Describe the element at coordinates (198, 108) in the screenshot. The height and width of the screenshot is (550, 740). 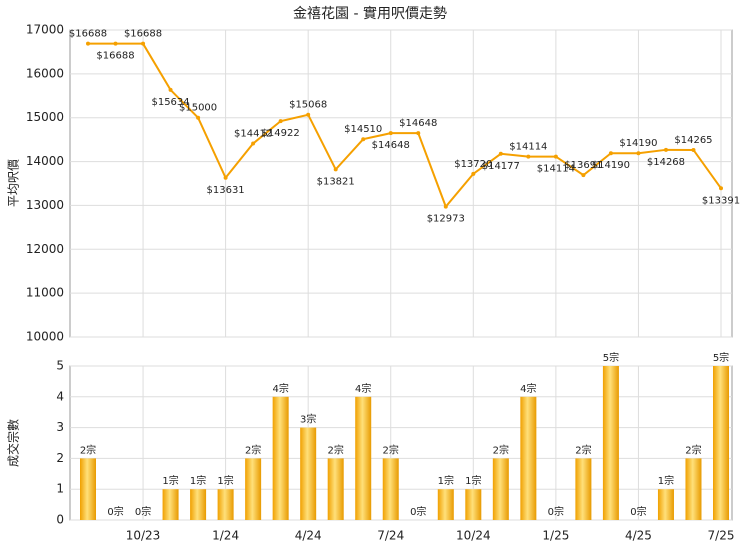
I see `value-label: $15000` at that location.